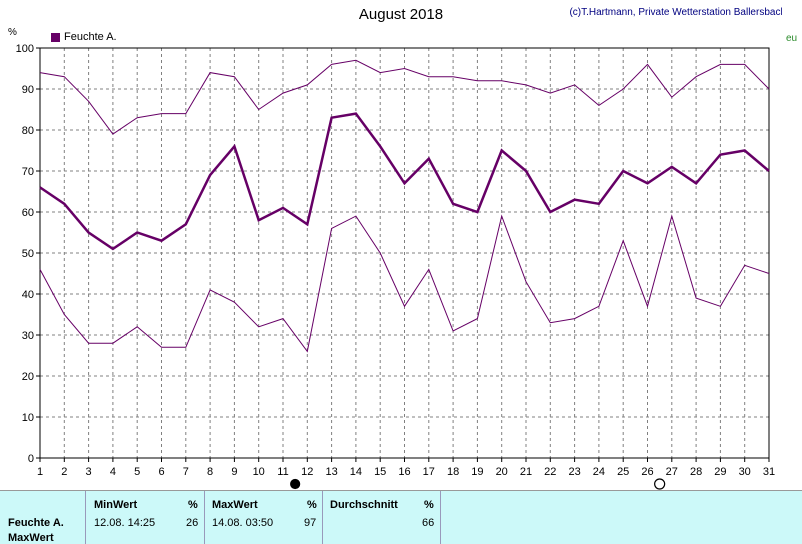  What do you see at coordinates (429, 505) in the screenshot?
I see `avg-unit: %` at bounding box center [429, 505].